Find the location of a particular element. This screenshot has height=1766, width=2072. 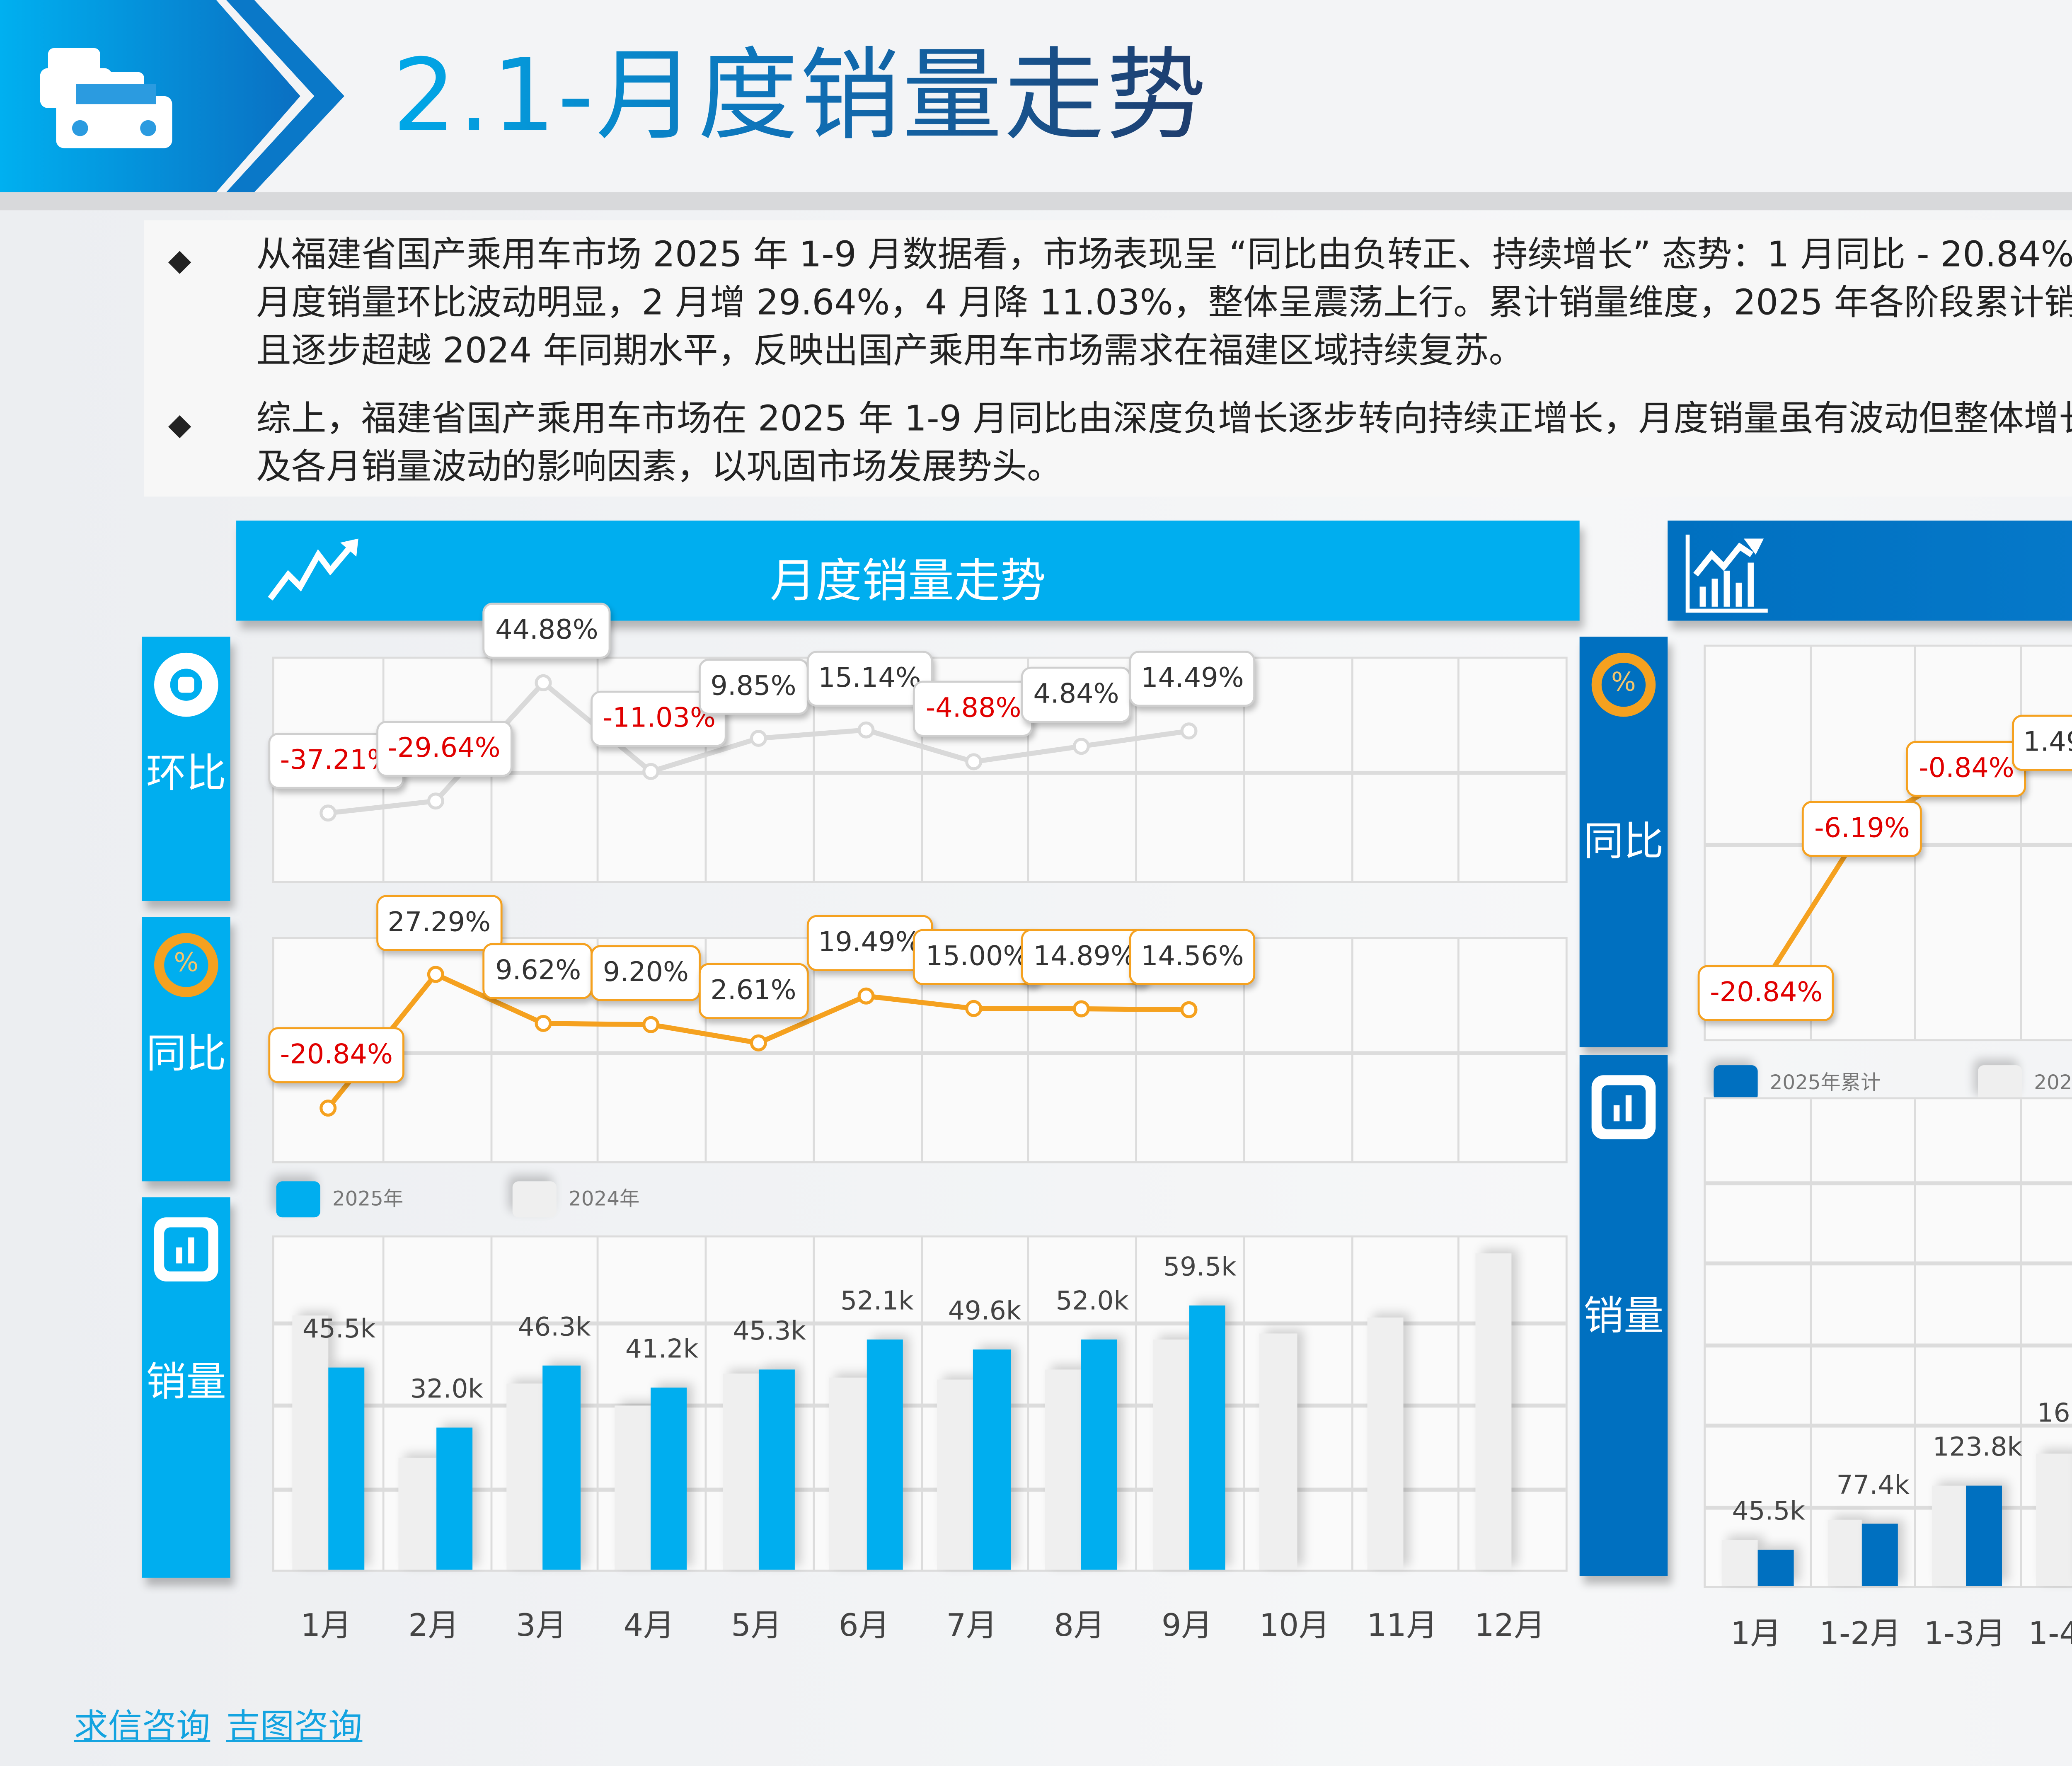

bar-value-label: 32.0k is located at coordinates (446, 1391).